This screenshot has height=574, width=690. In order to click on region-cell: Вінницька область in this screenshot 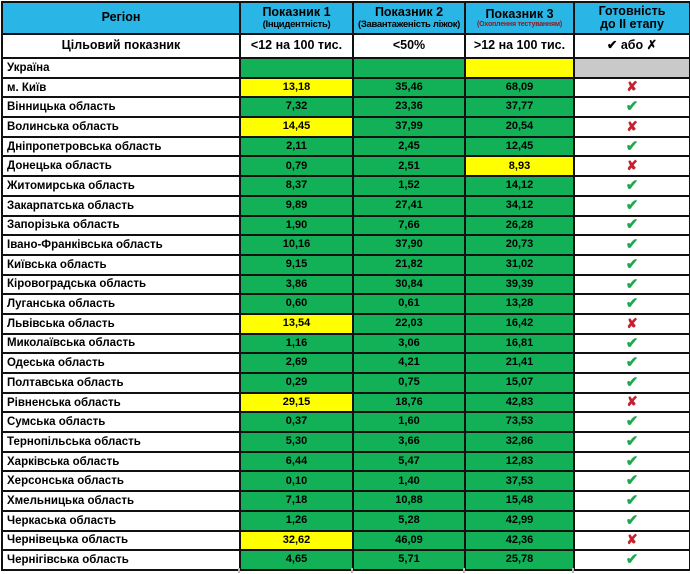, I will do `click(121, 107)`.